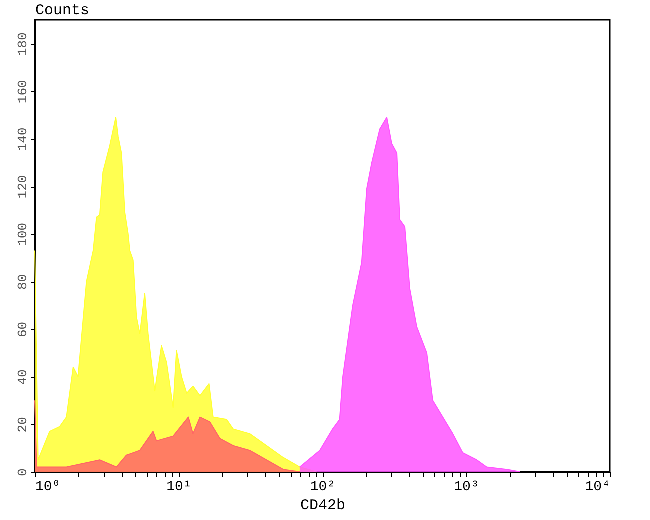  I want to click on y-tick-label: 160, so click(23, 92).